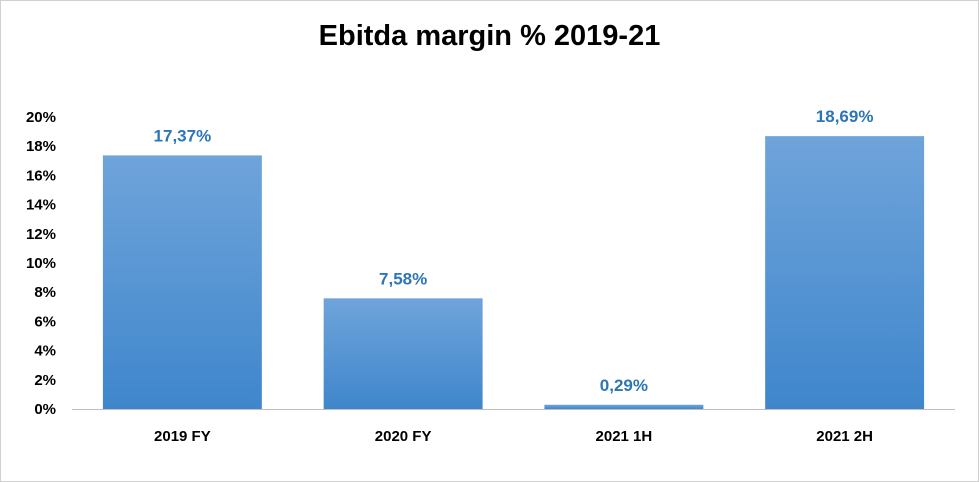 This screenshot has width=979, height=482. I want to click on chart-title: Ebitda margin % 2019-21, so click(489, 36).